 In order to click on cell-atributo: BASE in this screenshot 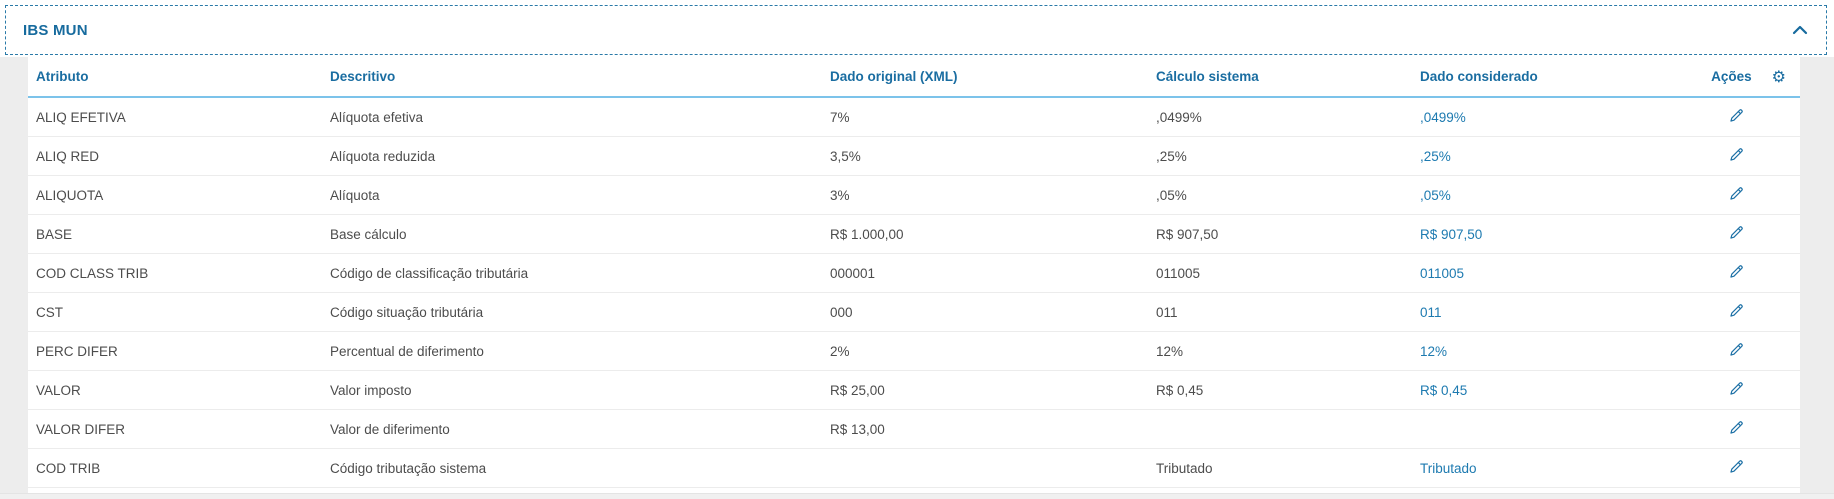, I will do `click(54, 234)`.